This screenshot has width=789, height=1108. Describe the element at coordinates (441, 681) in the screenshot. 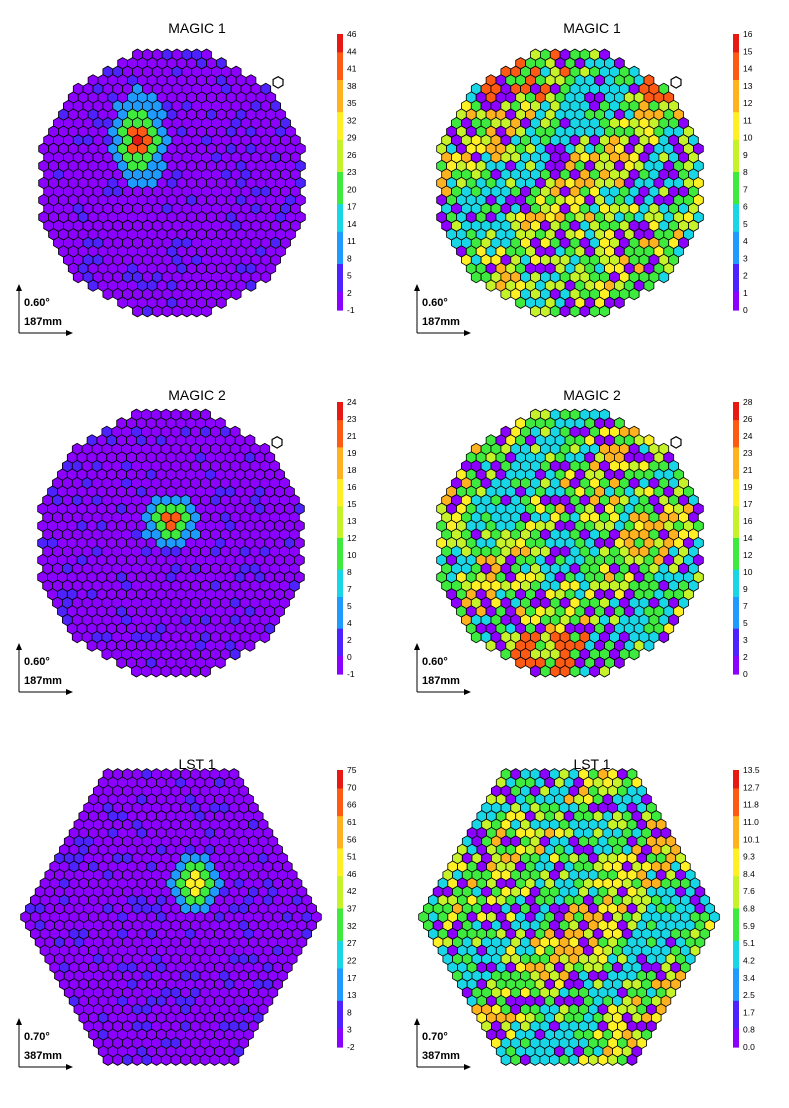

I see `scale-length: 187mm` at that location.